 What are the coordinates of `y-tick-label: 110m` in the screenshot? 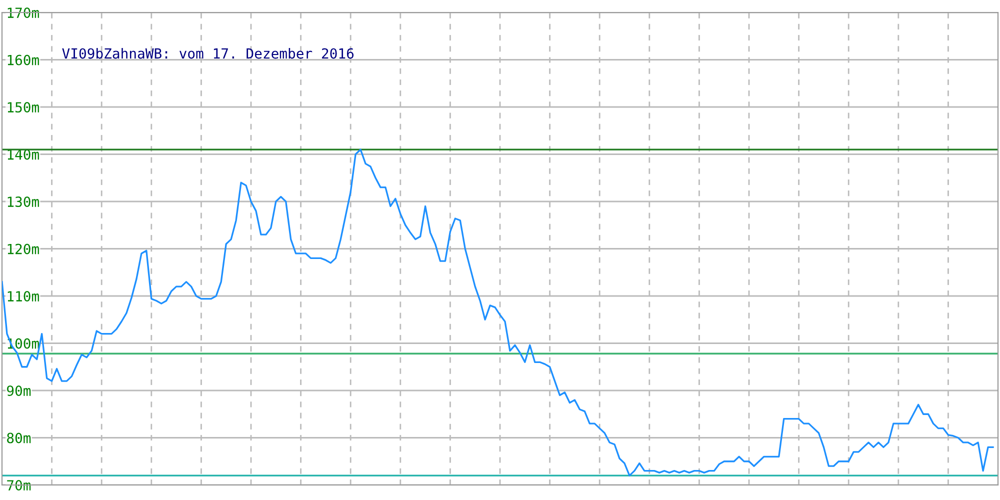 It's located at (23, 296).